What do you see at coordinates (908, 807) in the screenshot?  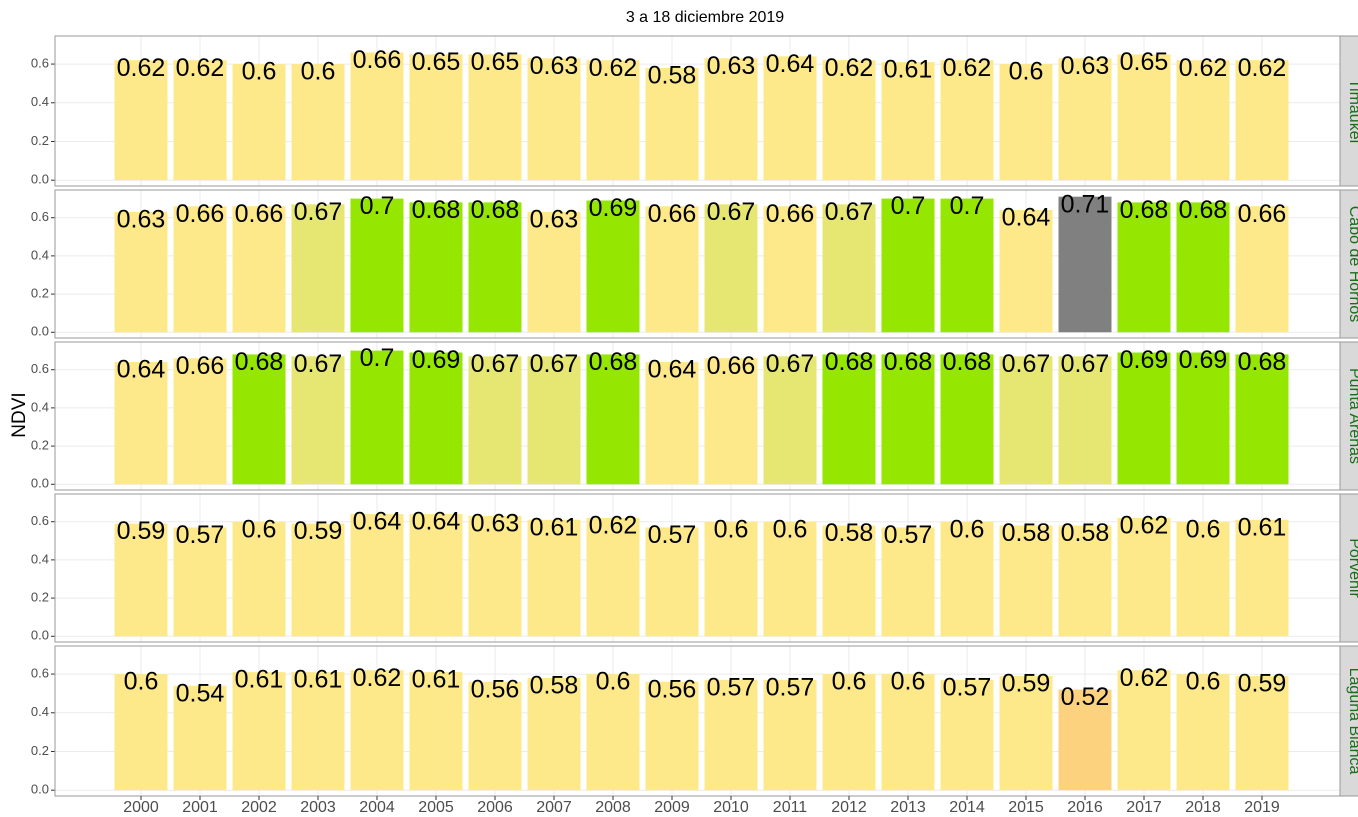 I see `x-tick-label: 2013` at bounding box center [908, 807].